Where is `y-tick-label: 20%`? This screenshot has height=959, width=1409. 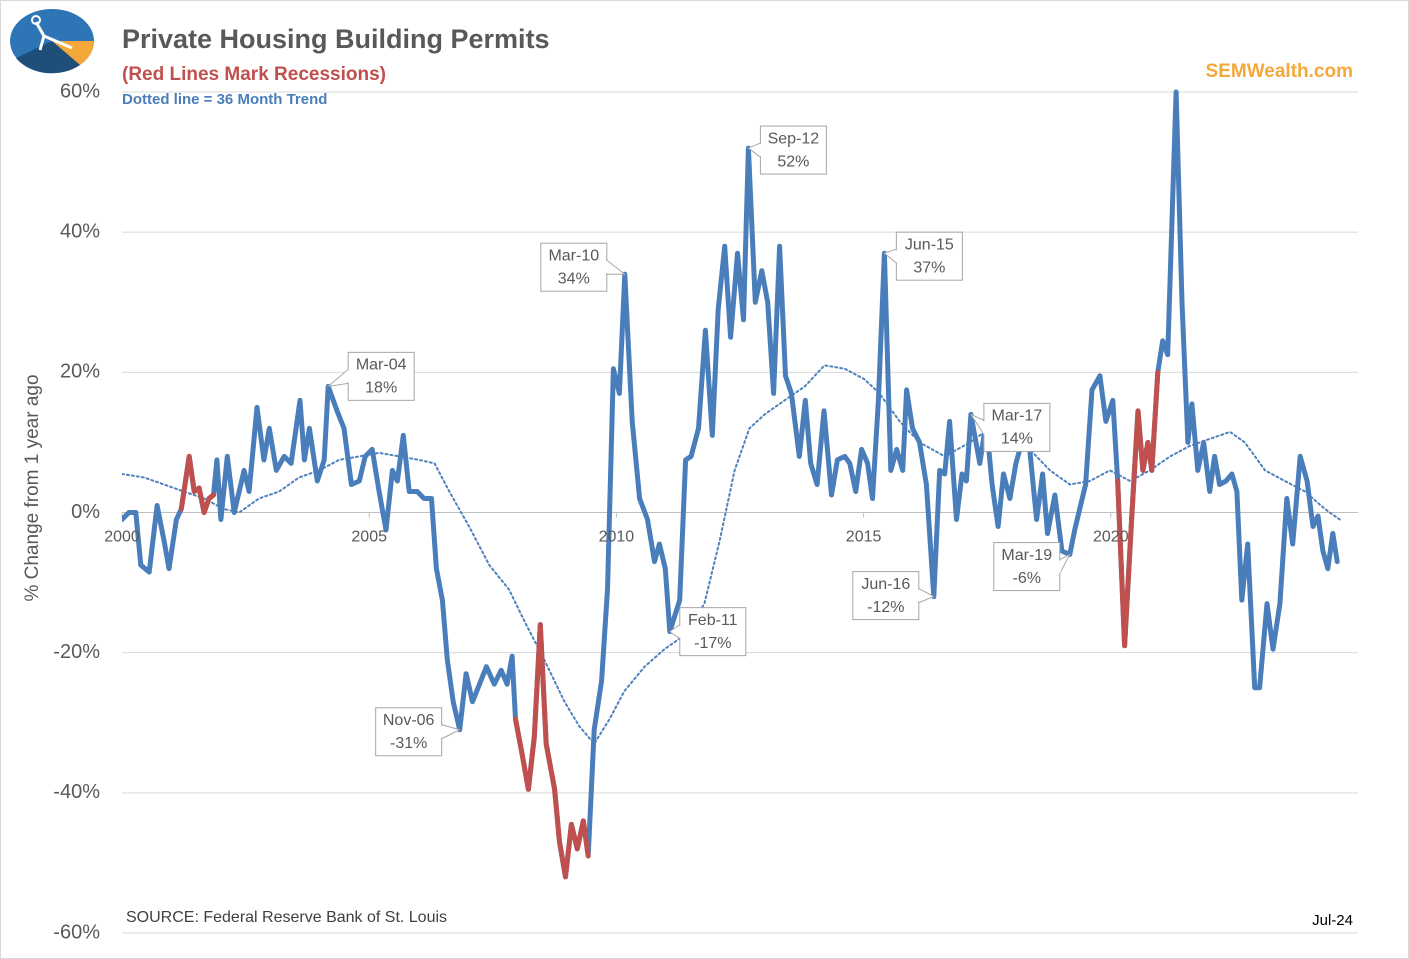 y-tick-label: 20% is located at coordinates (80, 372).